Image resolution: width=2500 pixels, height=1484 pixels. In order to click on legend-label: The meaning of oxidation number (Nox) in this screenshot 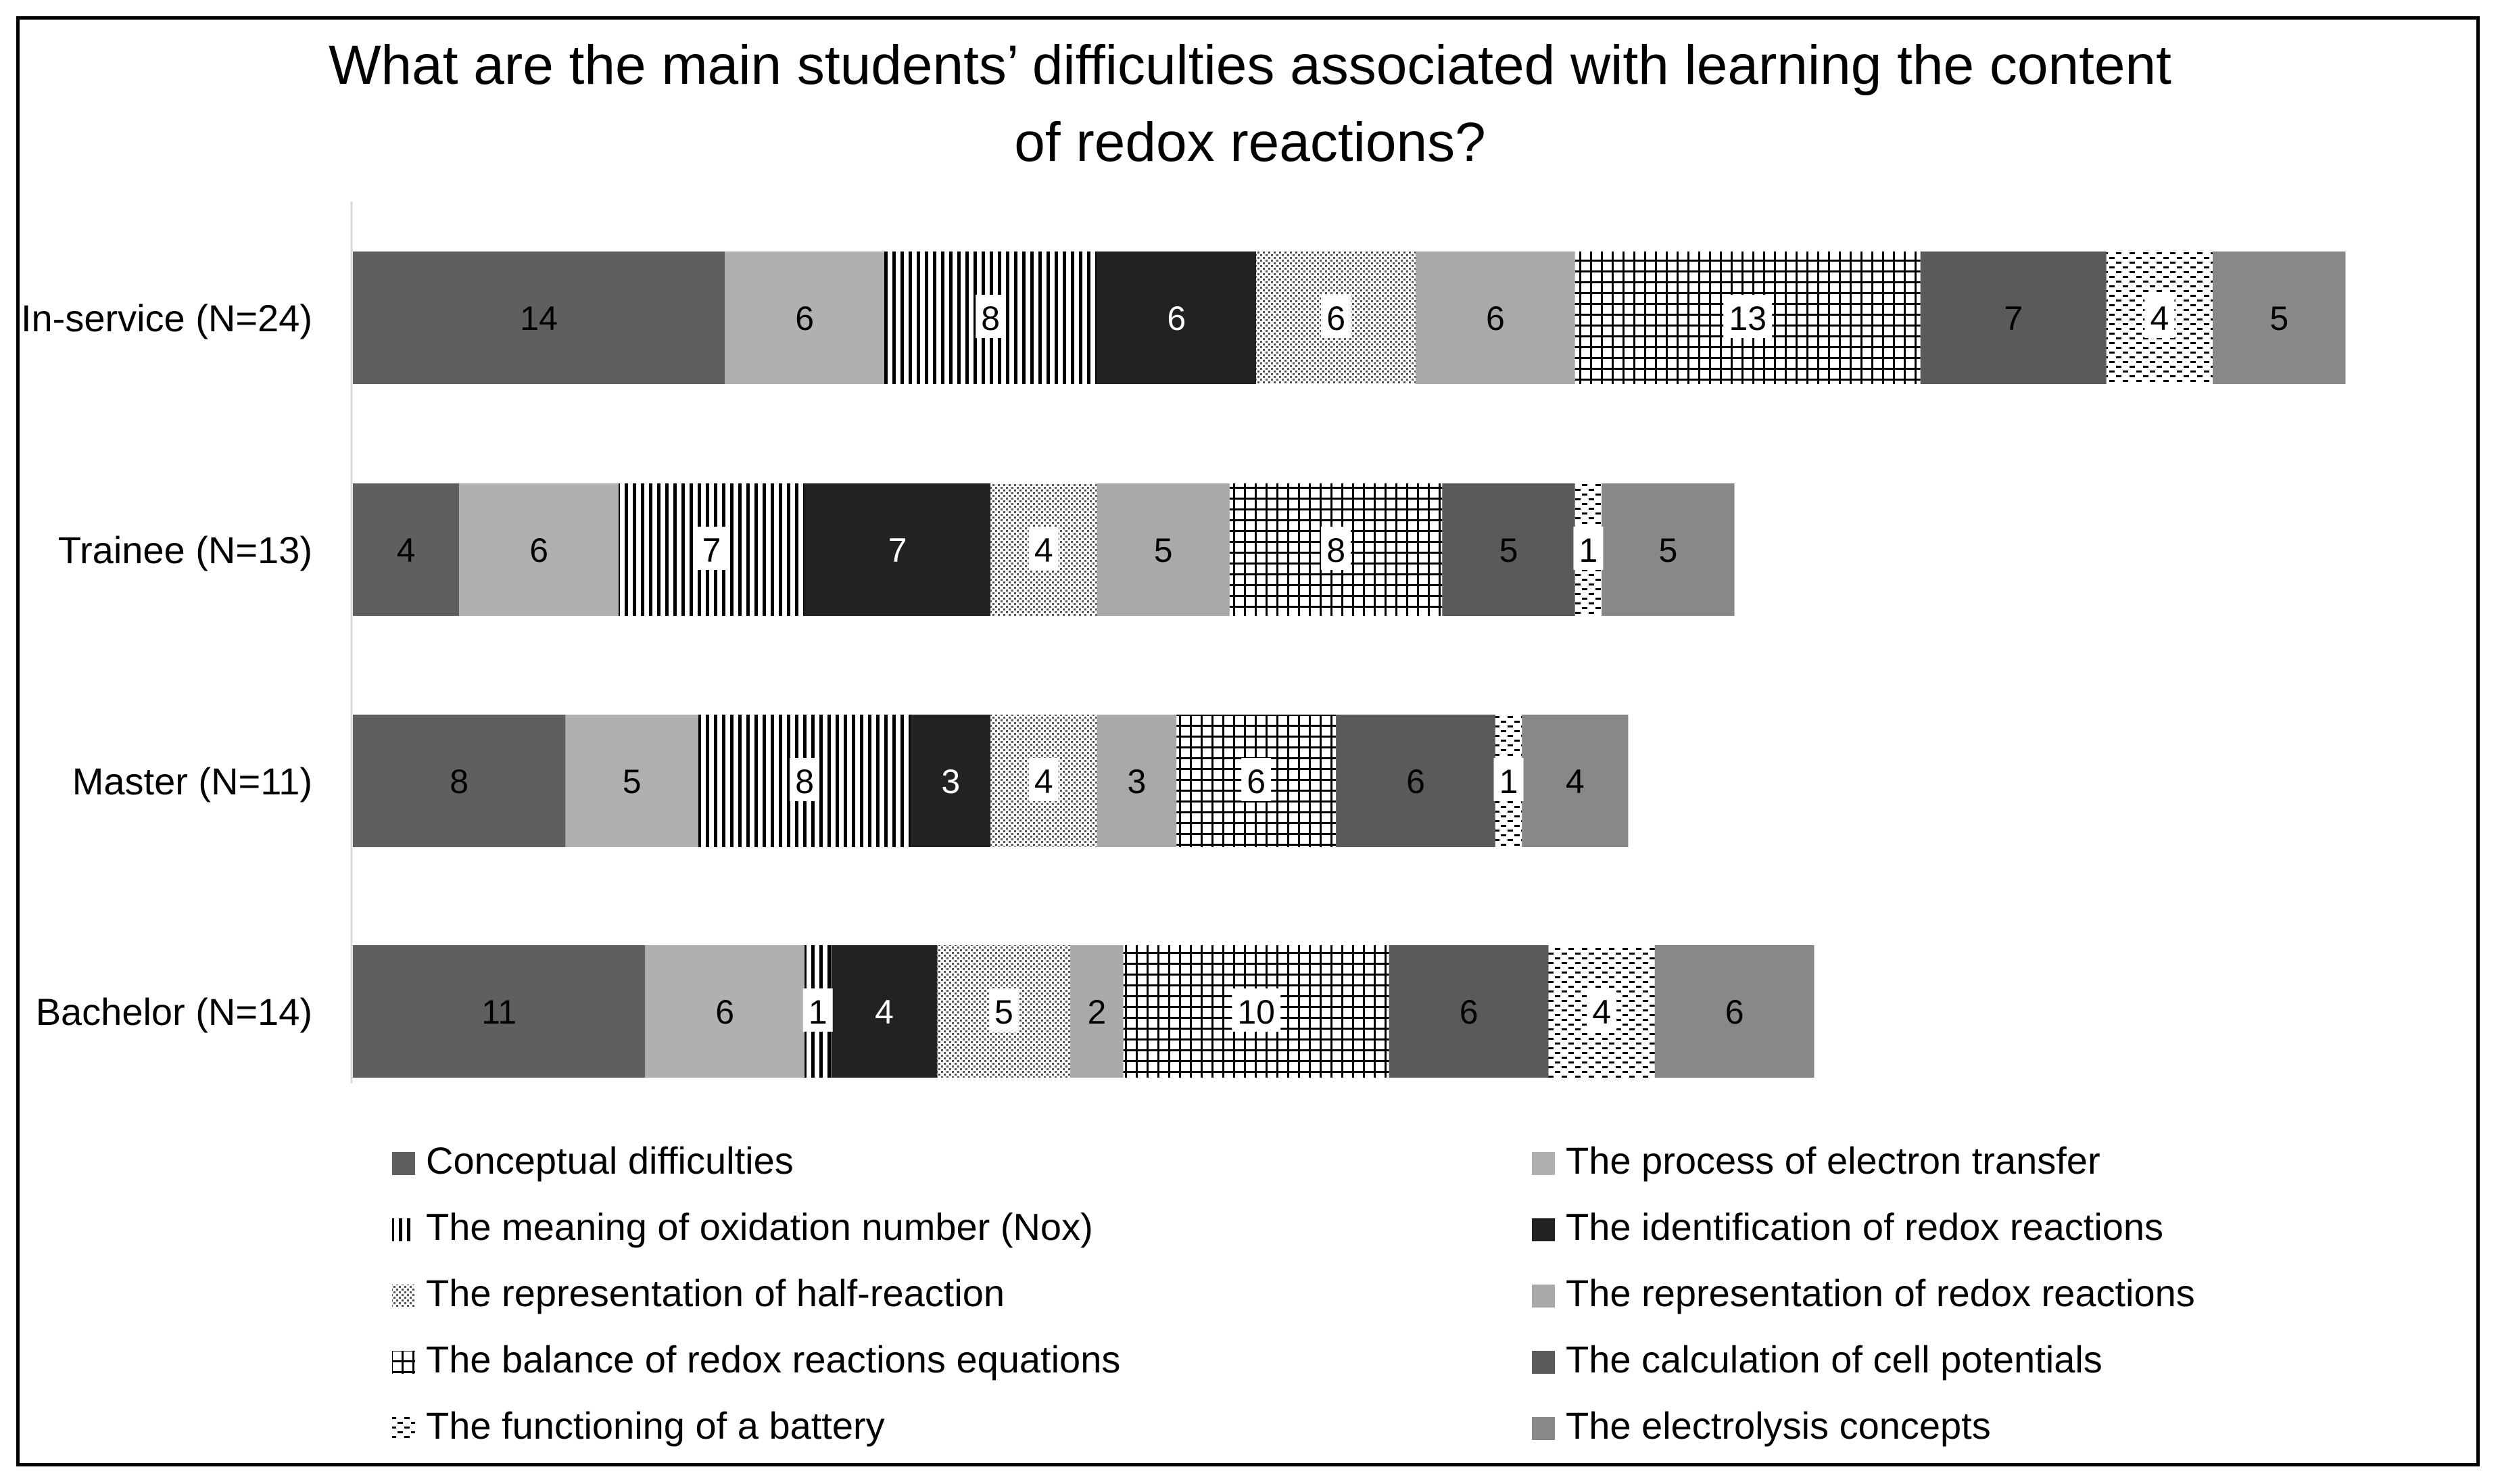, I will do `click(760, 1227)`.